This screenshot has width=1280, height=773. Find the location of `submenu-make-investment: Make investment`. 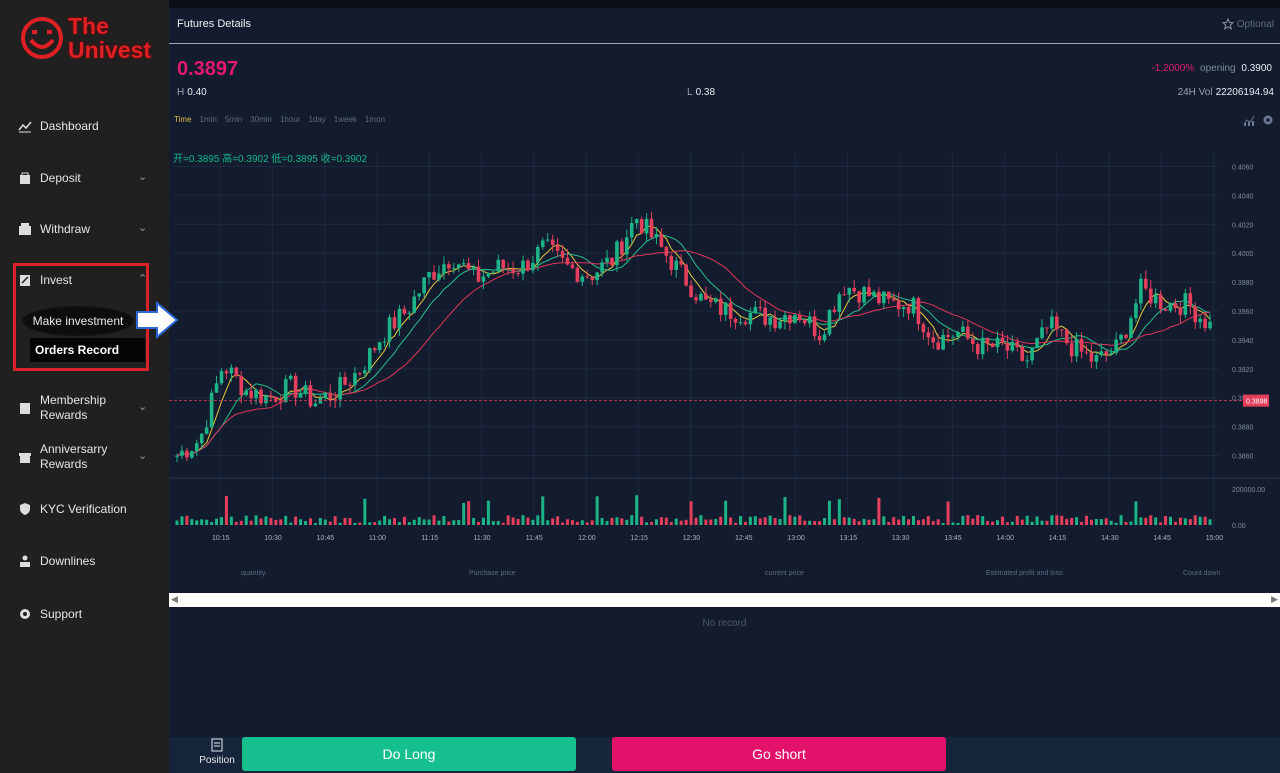

submenu-make-investment: Make investment is located at coordinates (78, 321).